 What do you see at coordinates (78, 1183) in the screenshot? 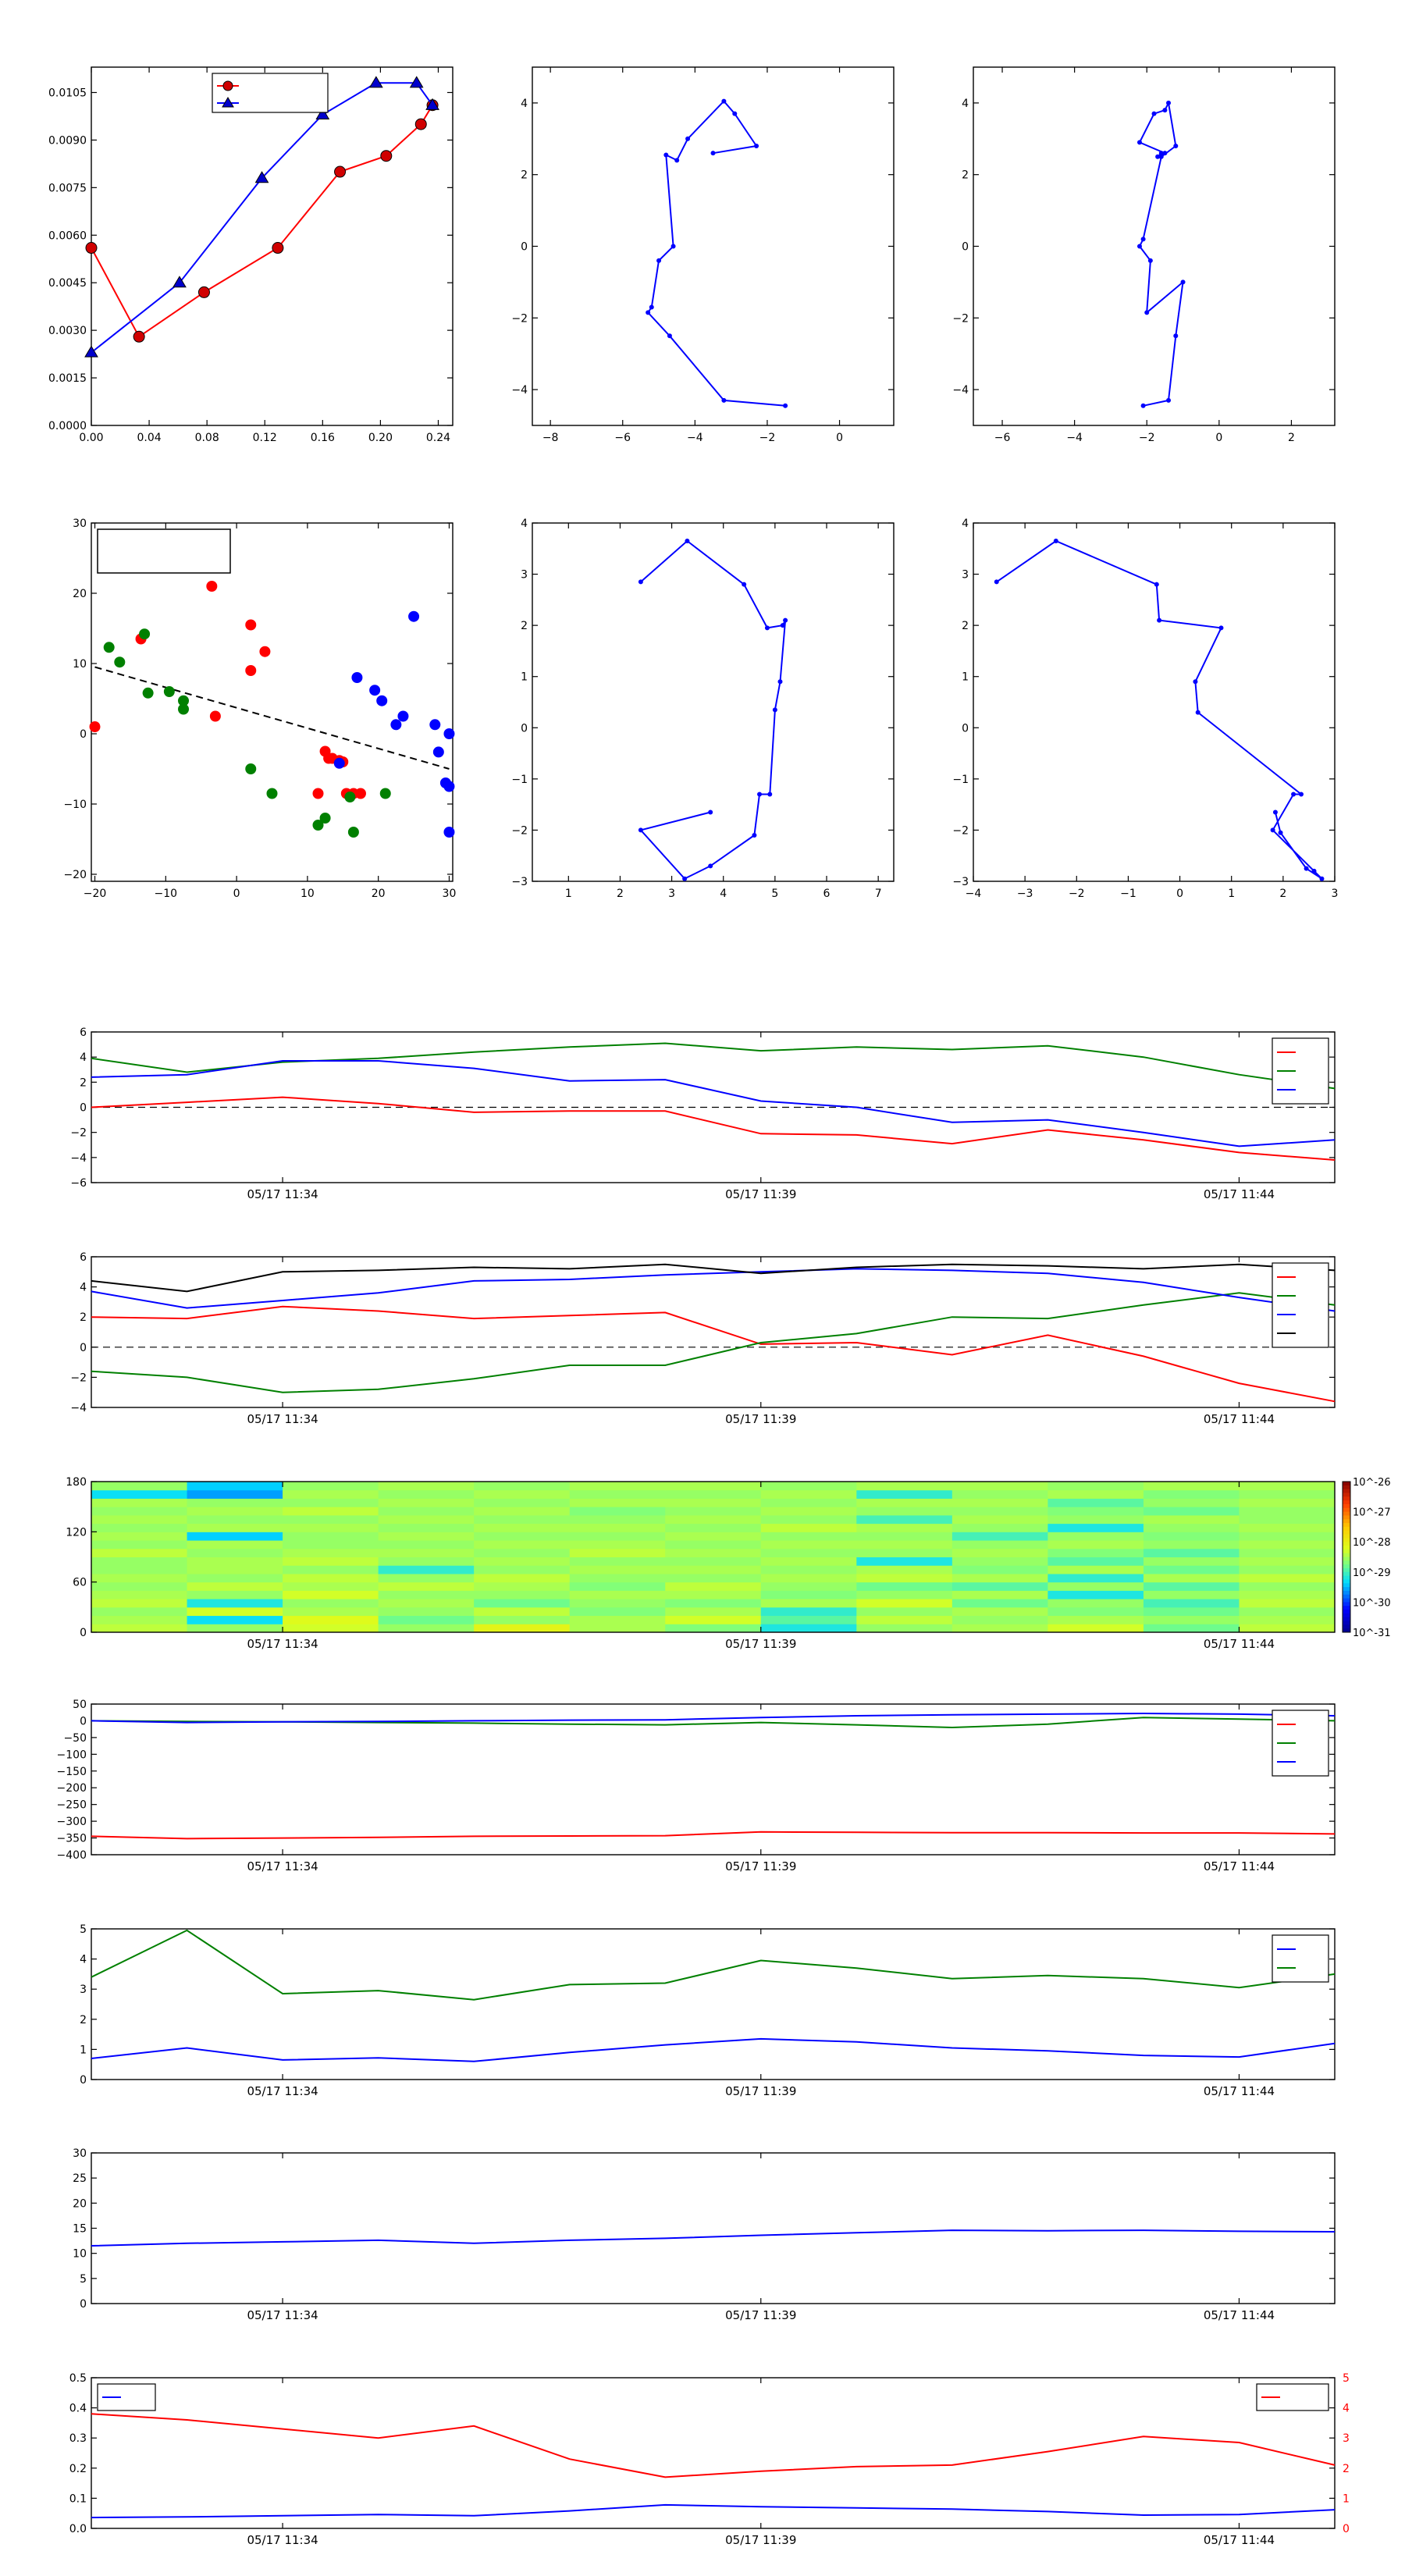
I see `y-tick-label: −6` at bounding box center [78, 1183].